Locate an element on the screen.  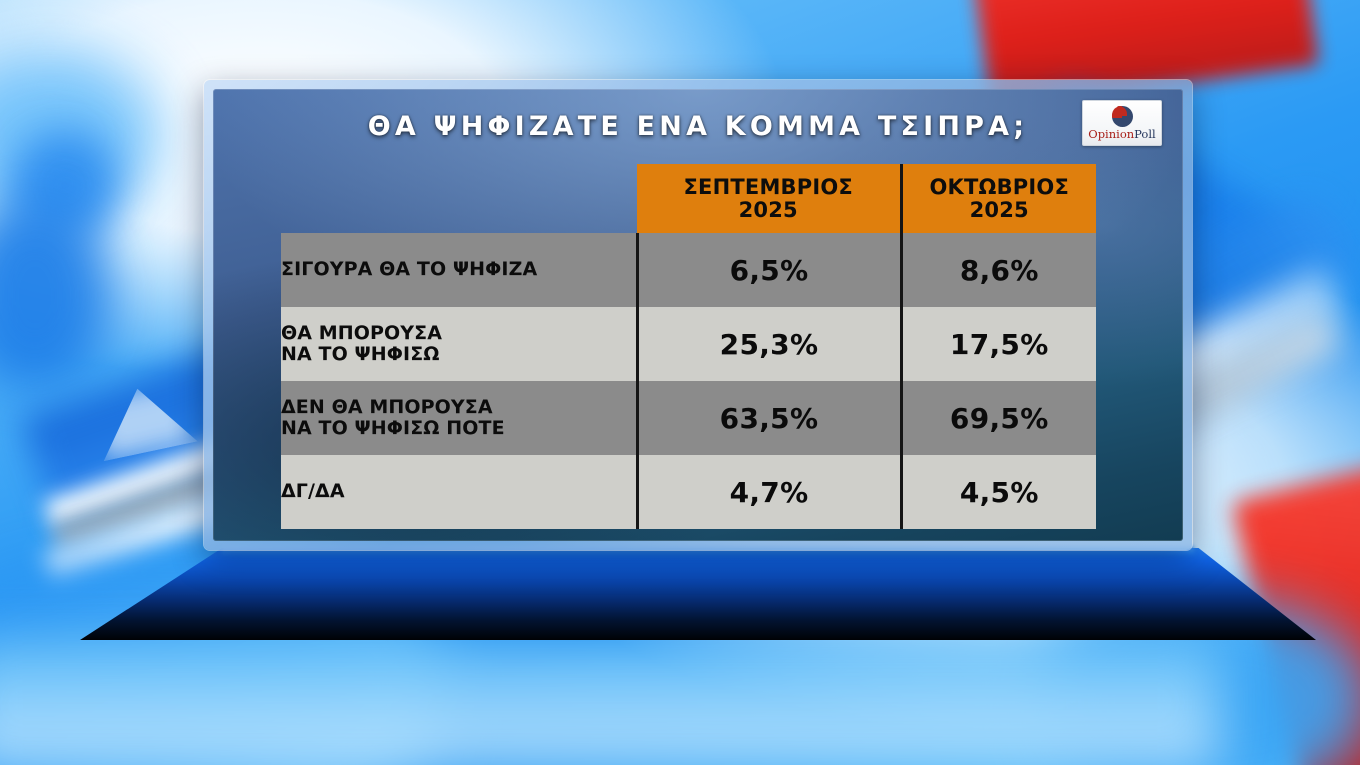
row-label: ΔΕΝ ΘΑ ΜΠΟΡΟΥΣΑ ΝΑ ΤΟ ΨΗΦΙΣΩ ΠΟΤΕ is located at coordinates (459, 418).